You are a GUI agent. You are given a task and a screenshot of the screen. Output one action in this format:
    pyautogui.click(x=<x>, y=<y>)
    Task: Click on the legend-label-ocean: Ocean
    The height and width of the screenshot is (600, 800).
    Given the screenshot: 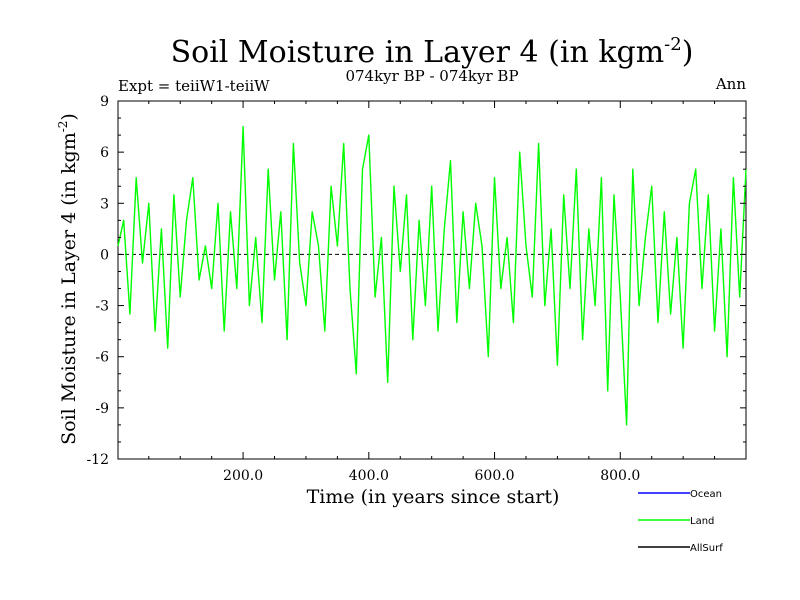 What is the action you would take?
    pyautogui.click(x=706, y=494)
    